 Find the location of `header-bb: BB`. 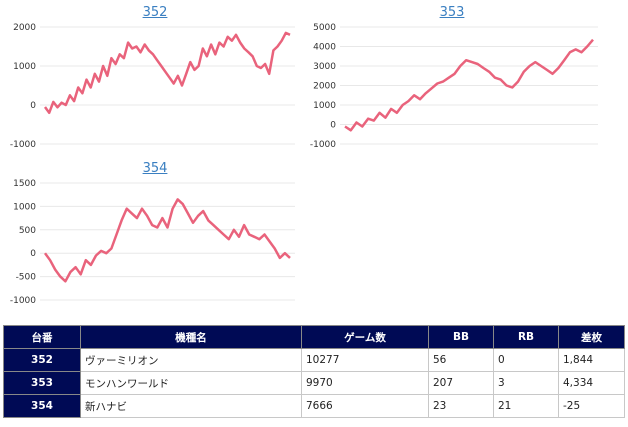

header-bb: BB is located at coordinates (461, 337).